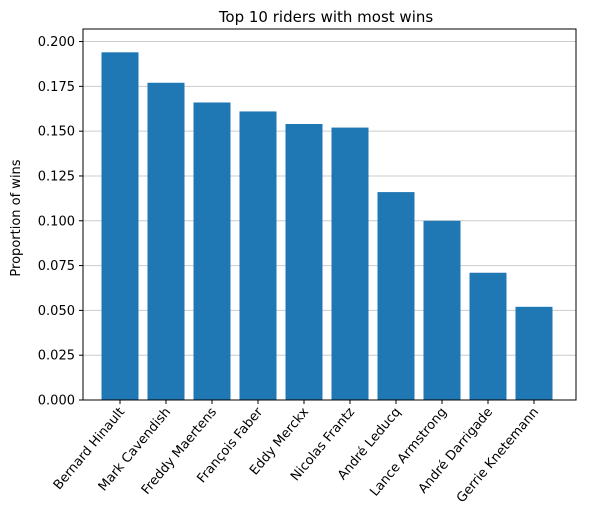 Image resolution: width=590 pixels, height=526 pixels. Describe the element at coordinates (56, 311) in the screenshot. I see `y-tick-label: 0.050` at that location.